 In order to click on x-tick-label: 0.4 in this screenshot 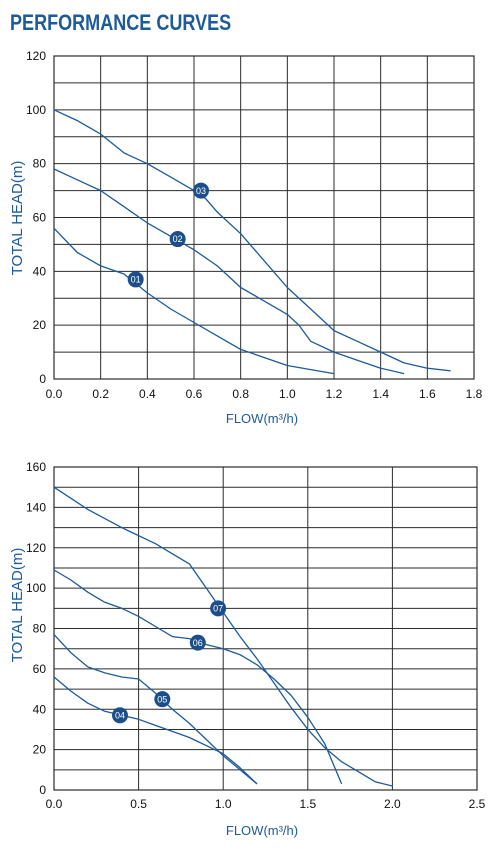, I will do `click(147, 394)`.